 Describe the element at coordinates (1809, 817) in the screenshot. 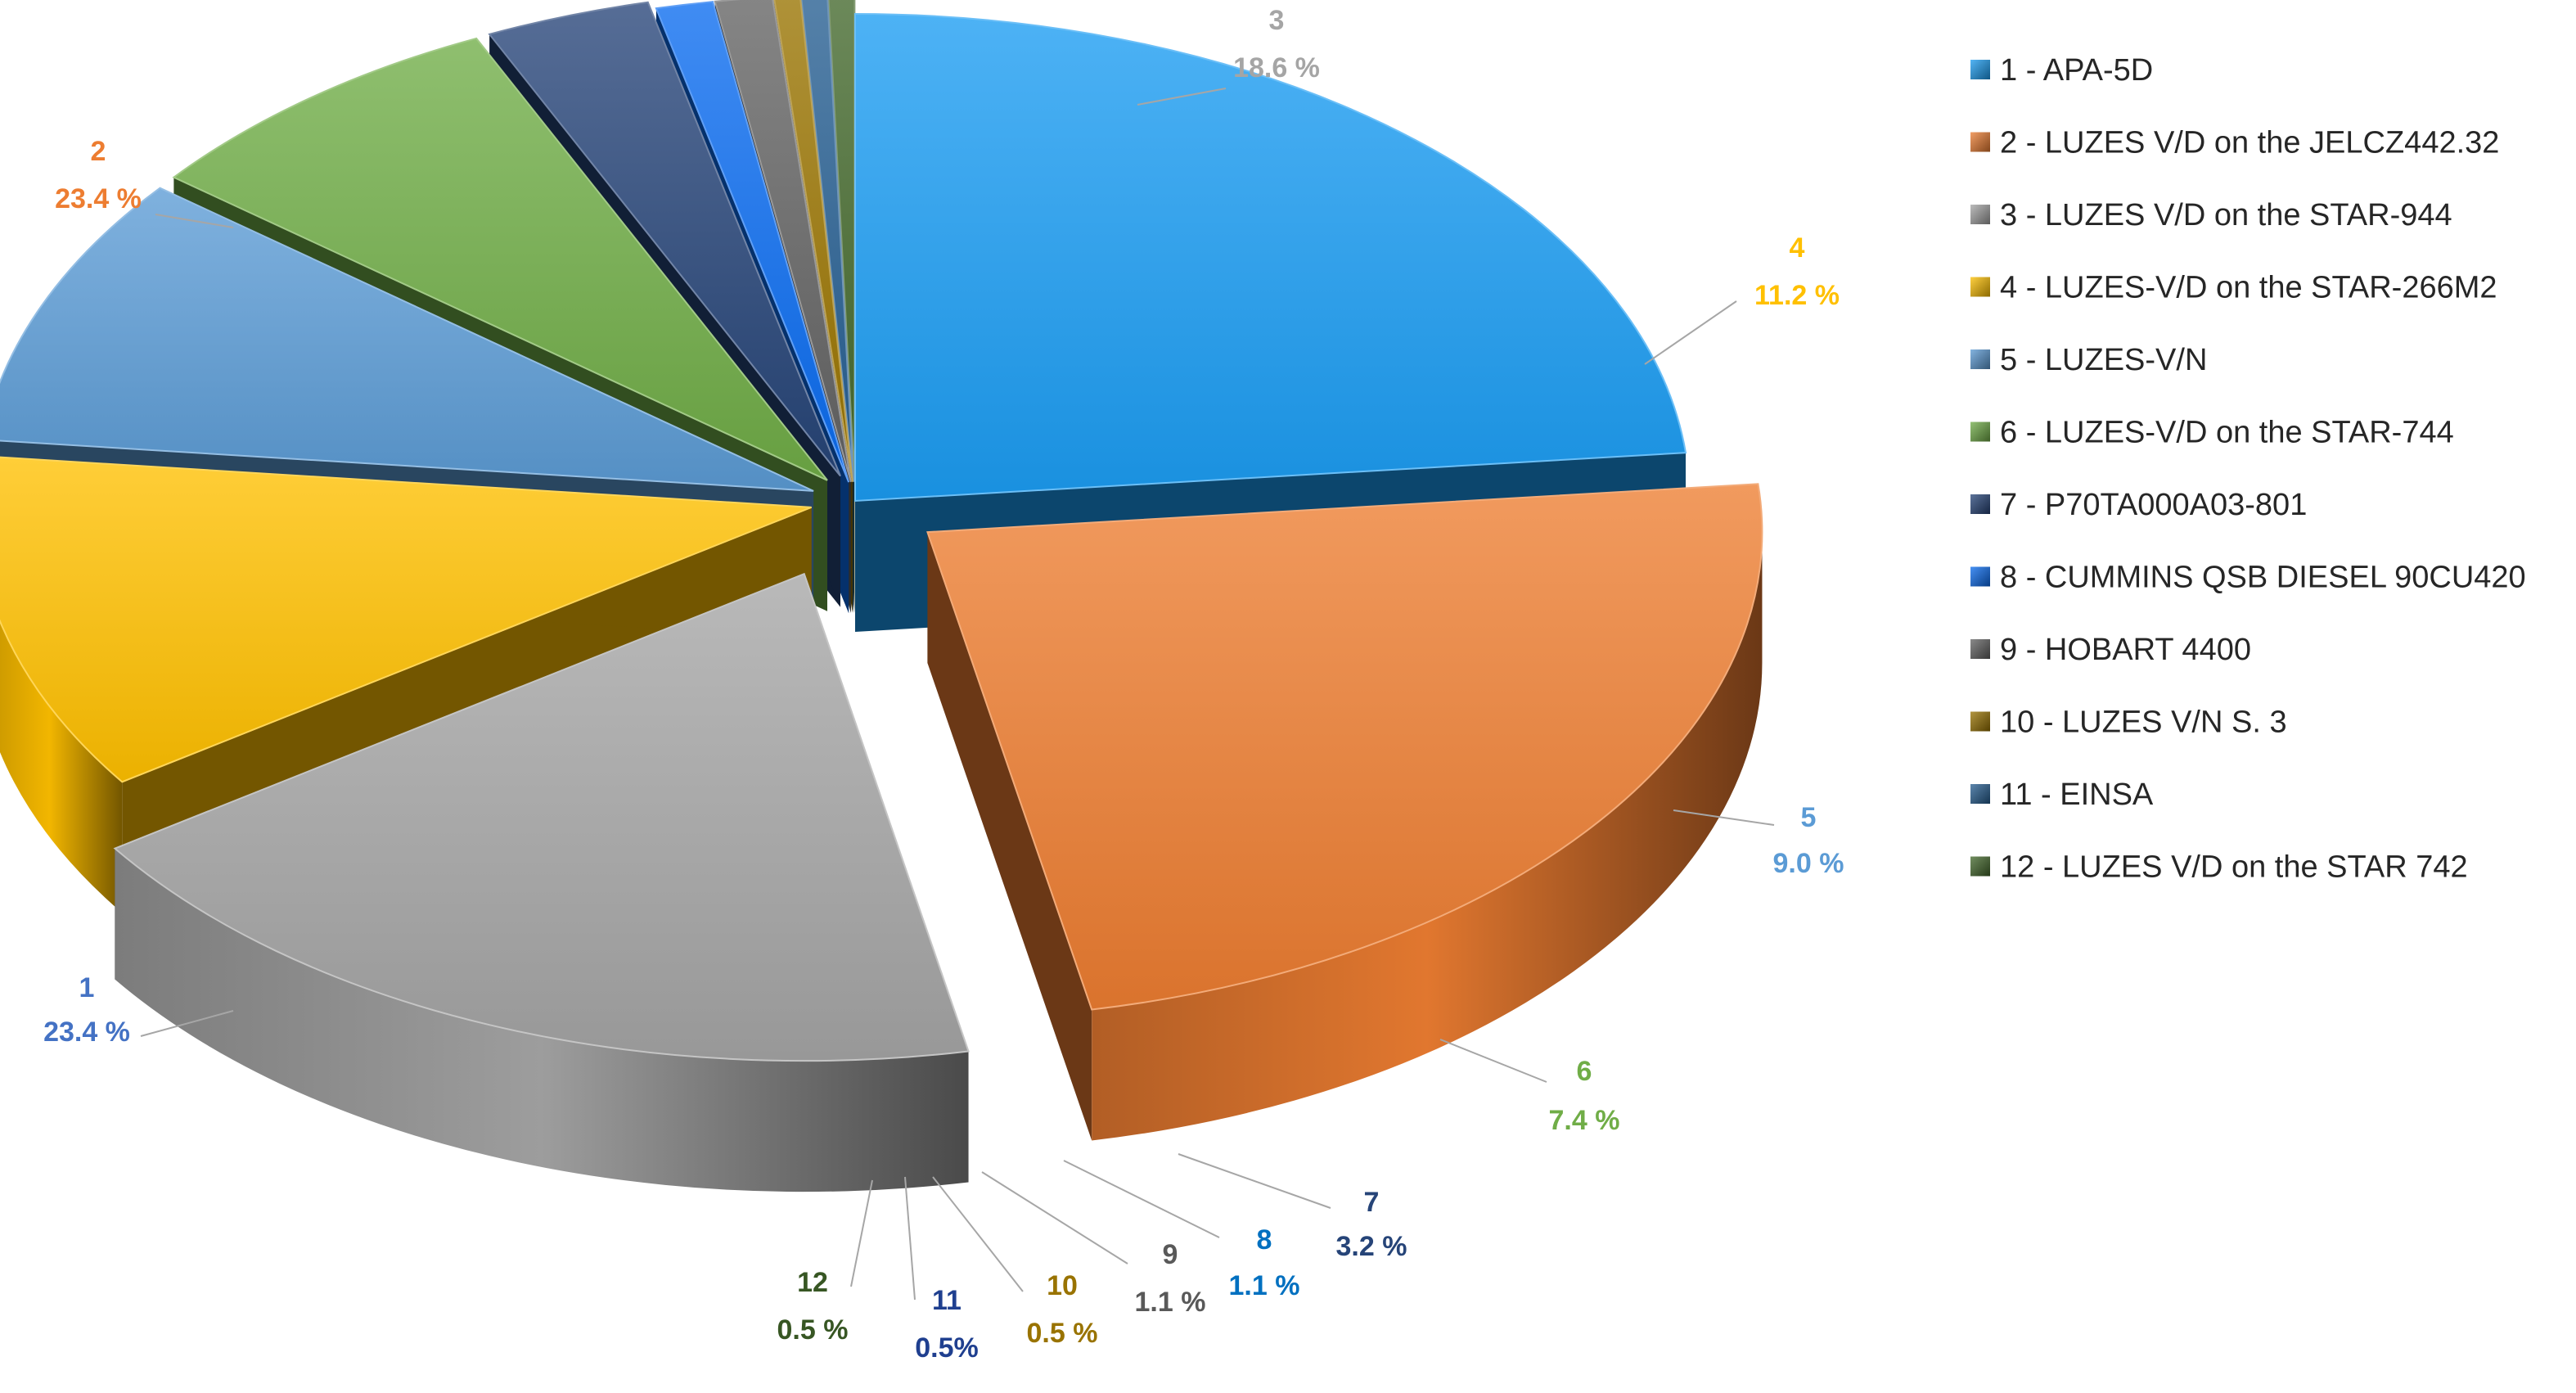

I see `data-label-category-5: 5` at that location.